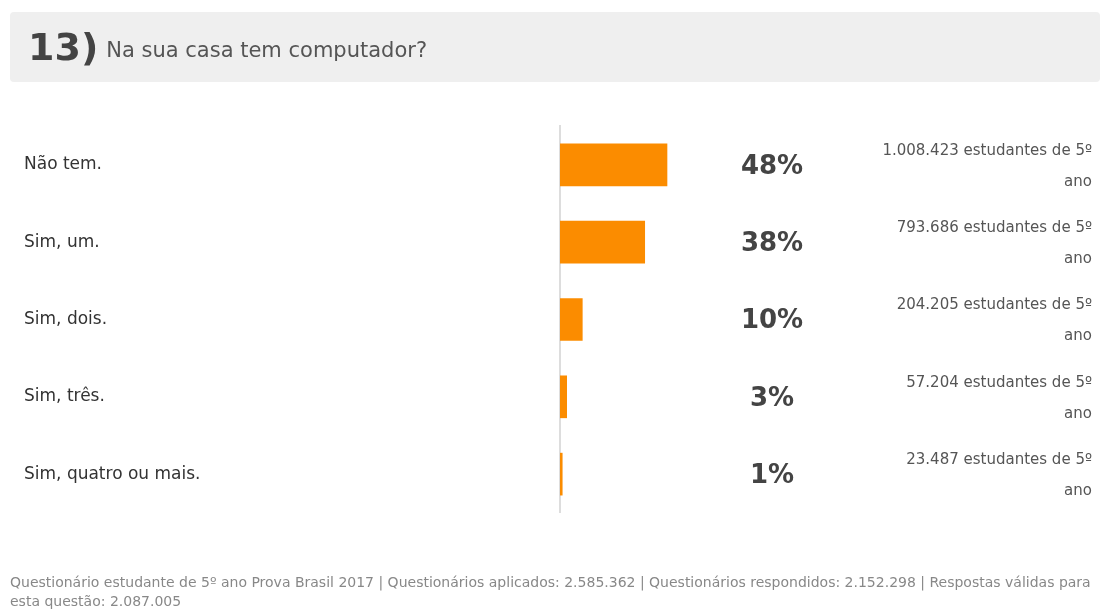 The height and width of the screenshot is (615, 1100). I want to click on data-label: 1%, so click(772, 473).